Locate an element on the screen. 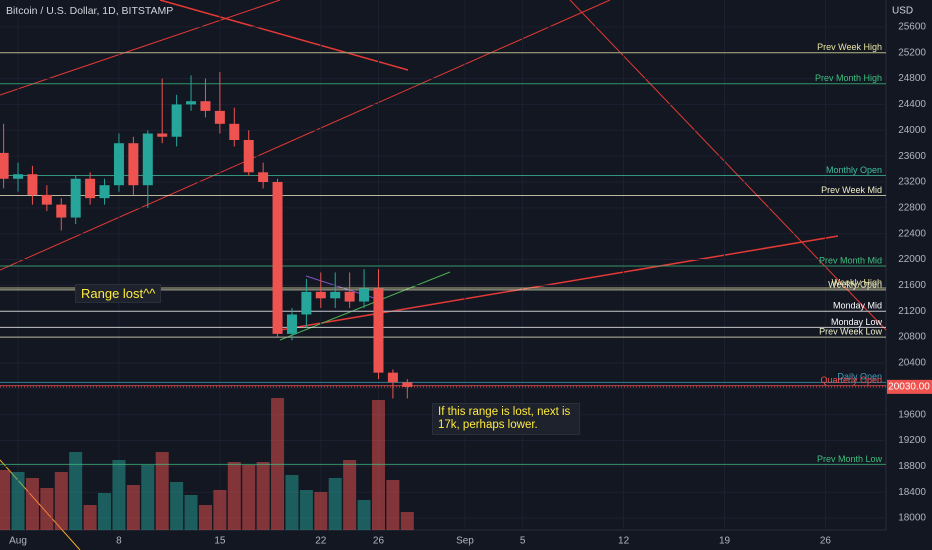 This screenshot has width=932, height=550. level-label: Prev Week High is located at coordinates (849, 47).